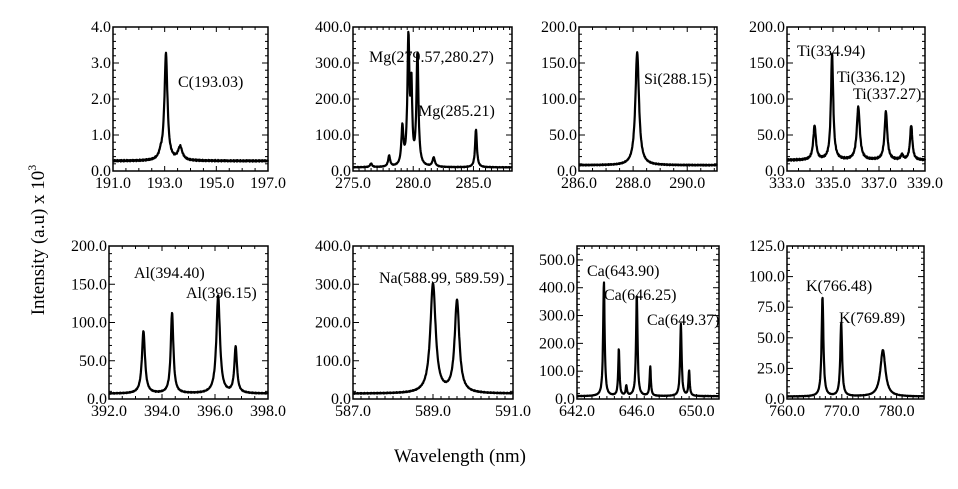 This screenshot has height=489, width=958. I want to click on x-tick-label: 337.0, so click(879, 183).